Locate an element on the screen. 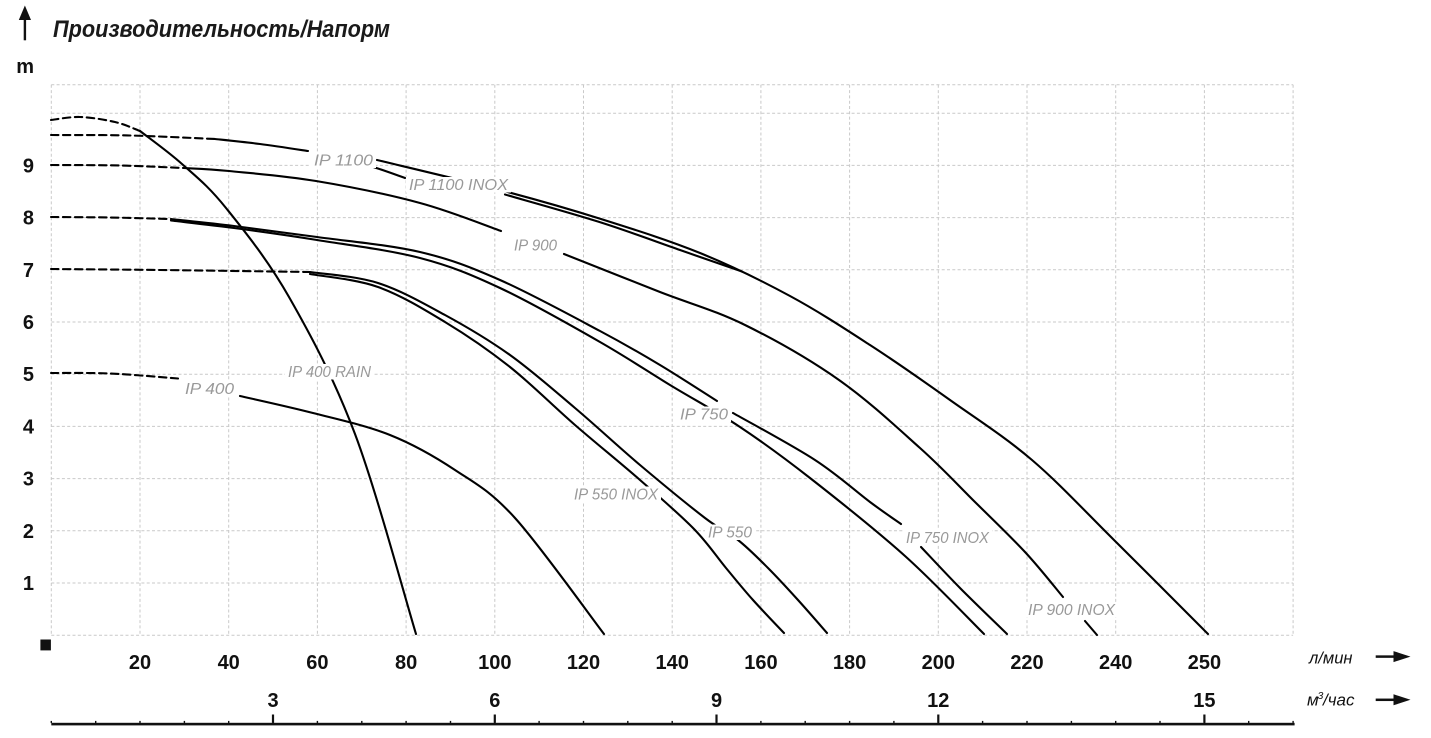 The height and width of the screenshot is (738, 1431). svg-text: 40 is located at coordinates (229, 663).